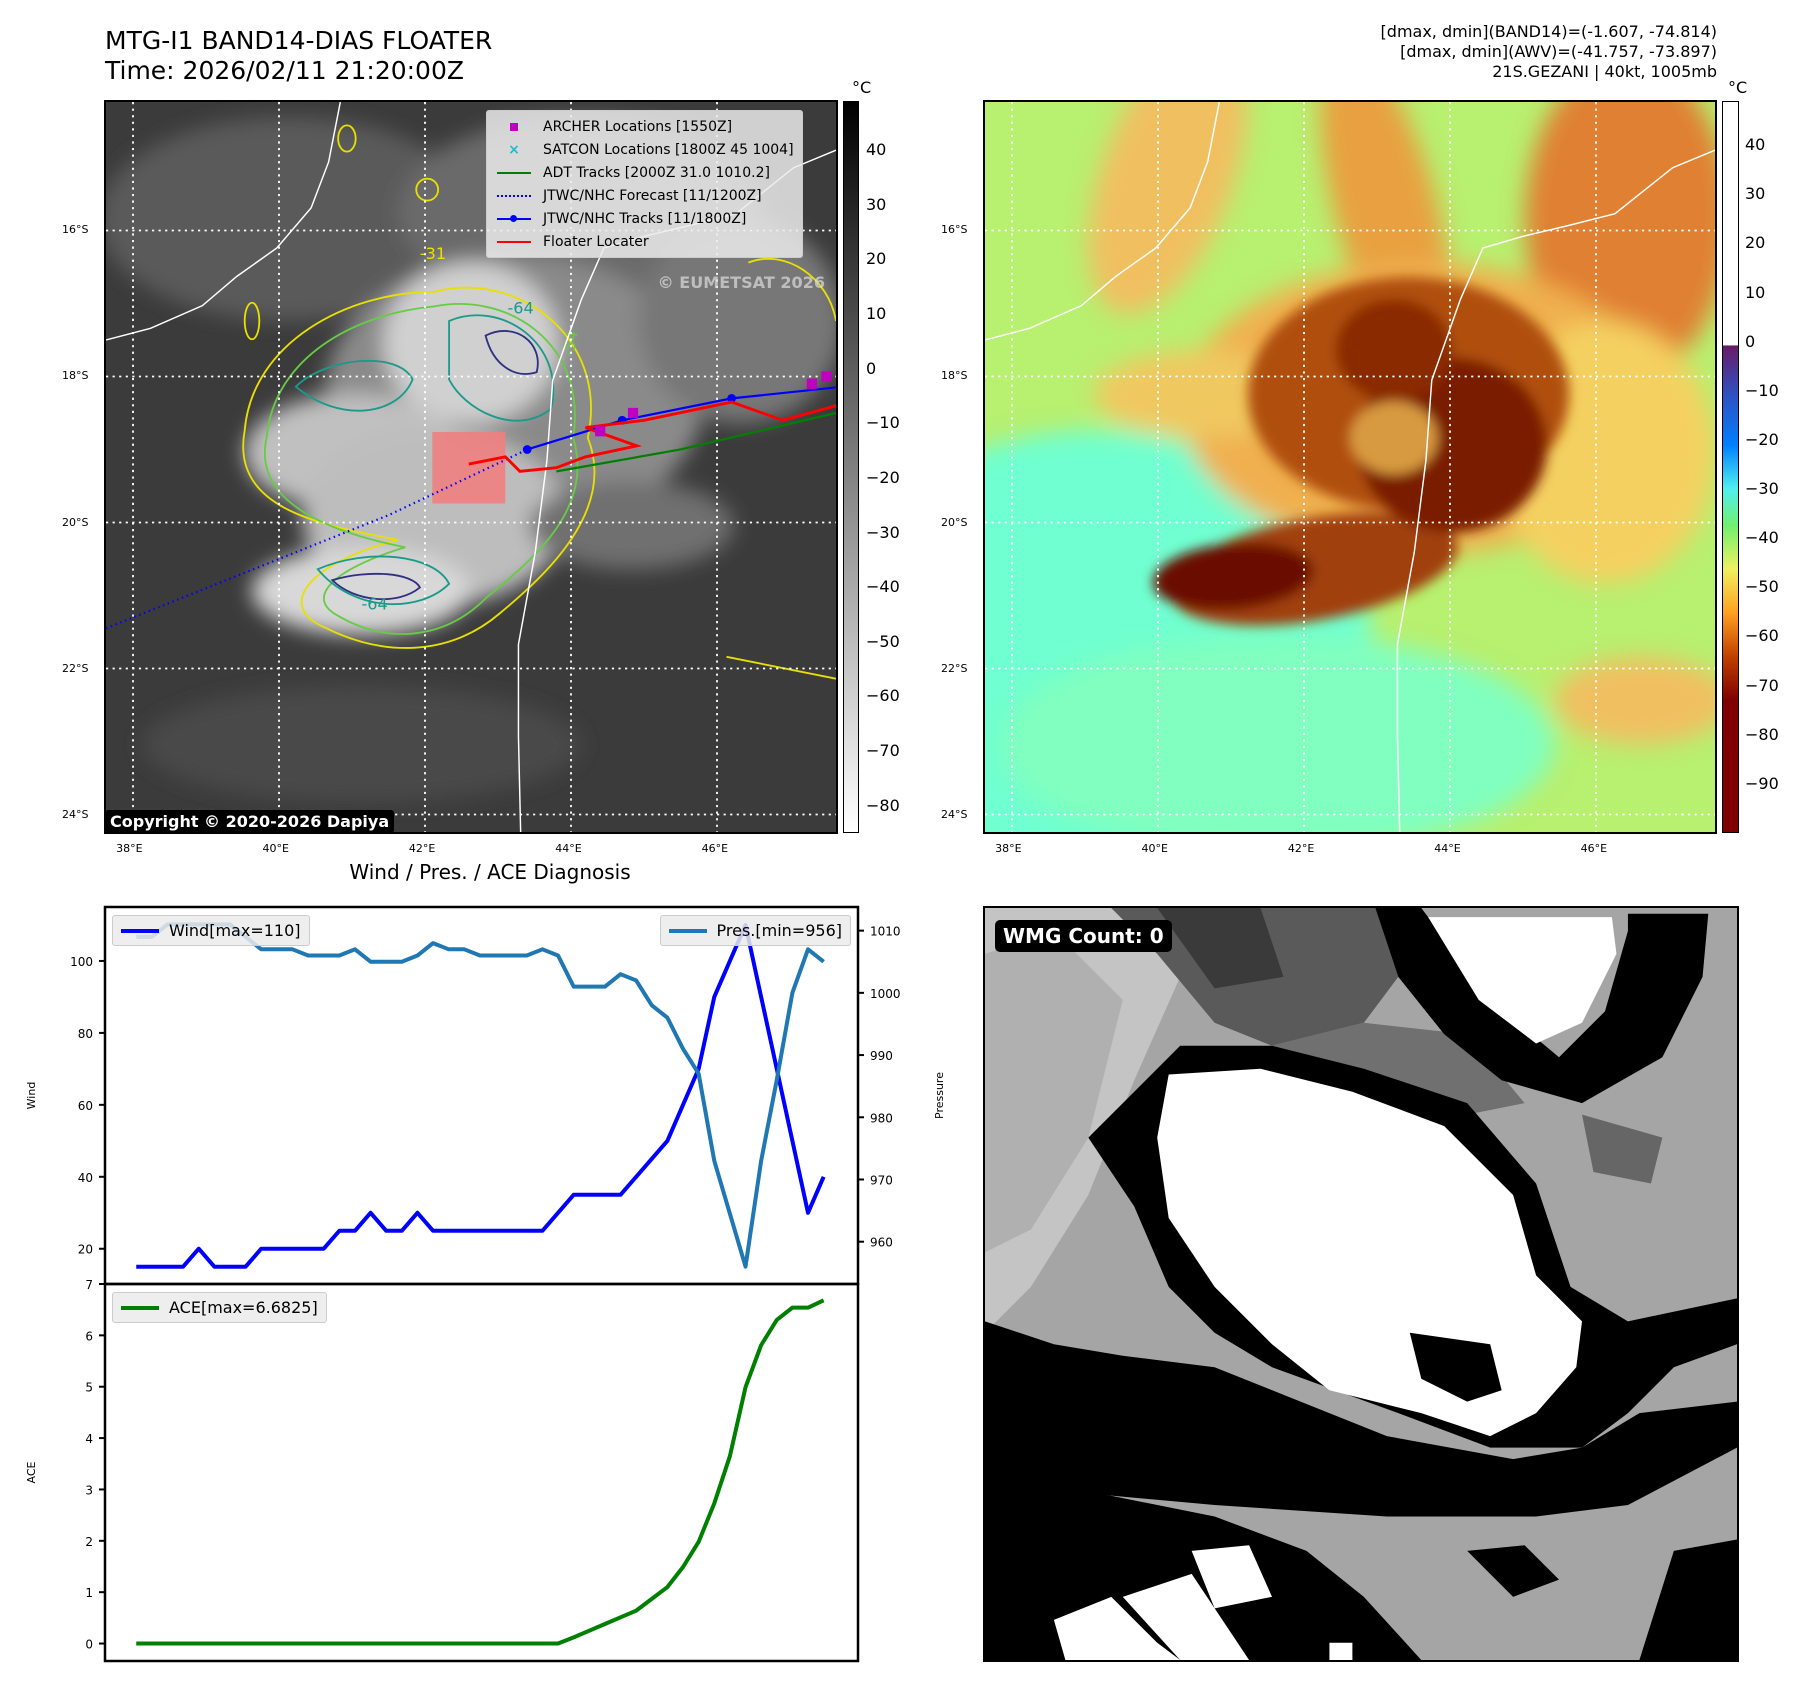 The width and height of the screenshot is (1797, 1690). What do you see at coordinates (885, 994) in the screenshot?
I see `y2-tick-label: 1000` at bounding box center [885, 994].